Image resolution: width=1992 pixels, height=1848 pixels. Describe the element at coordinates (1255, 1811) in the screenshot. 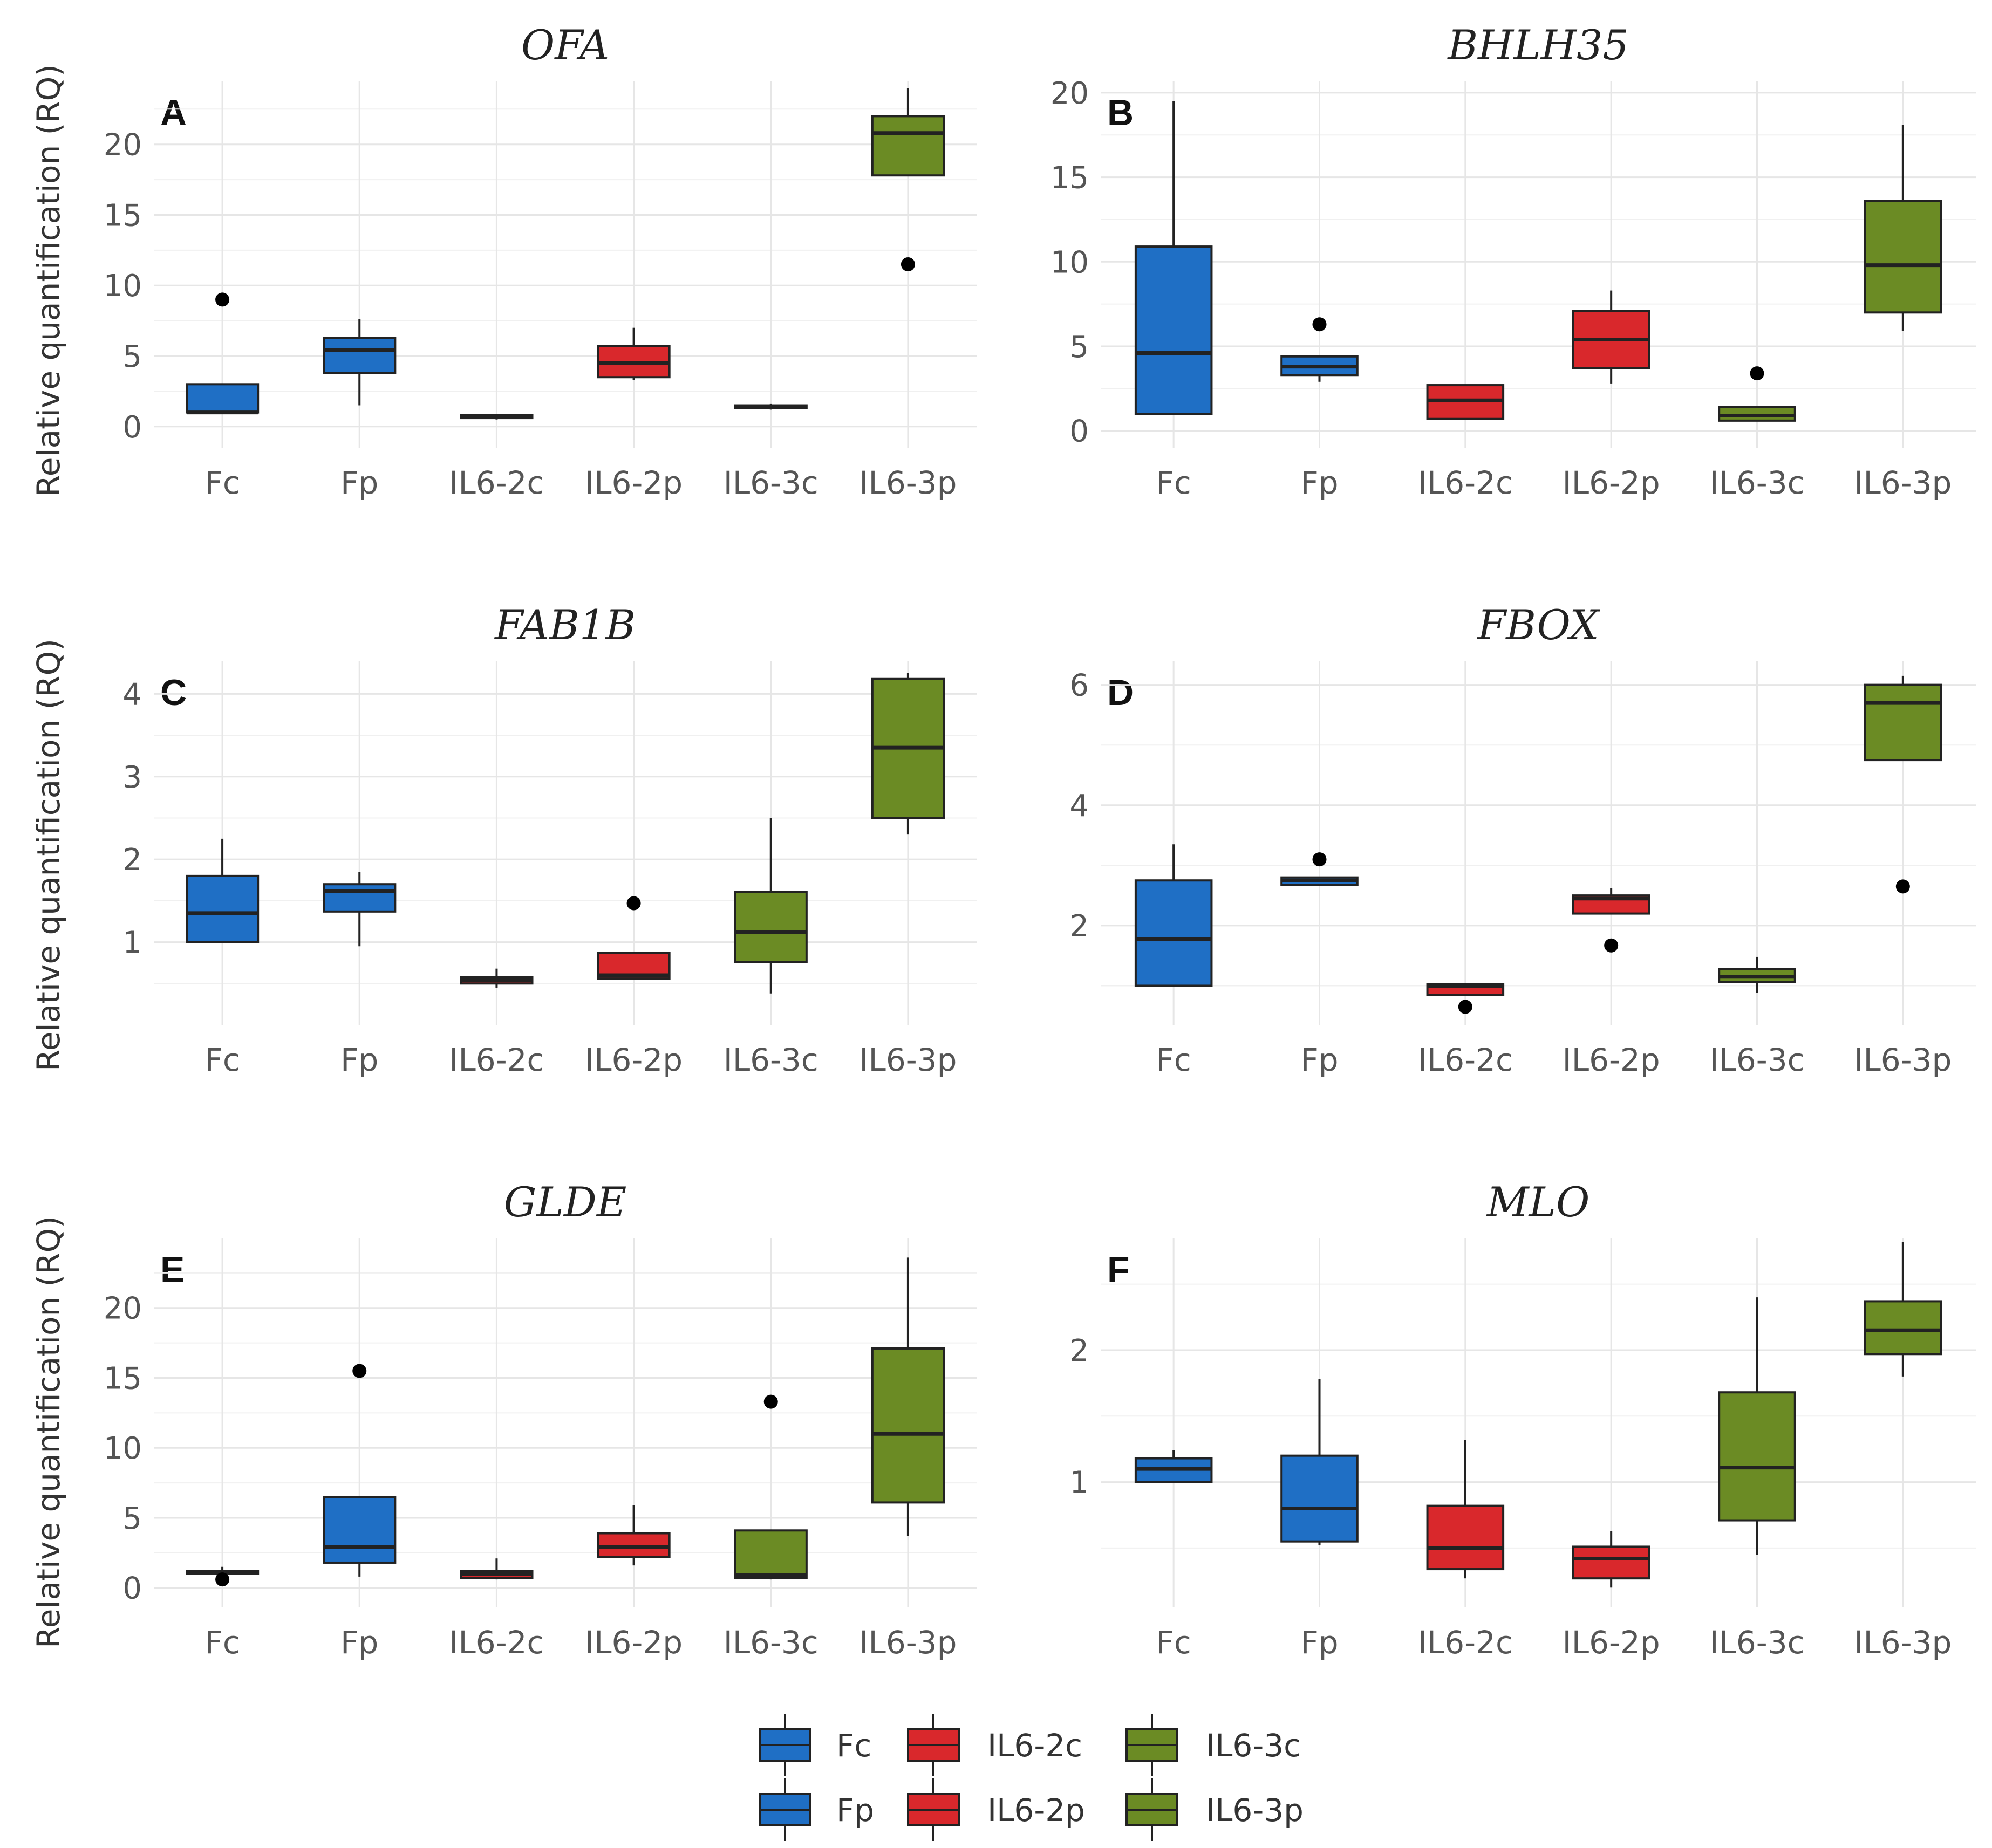

I see `legend-label-il6-3p: IL6-3p` at that location.